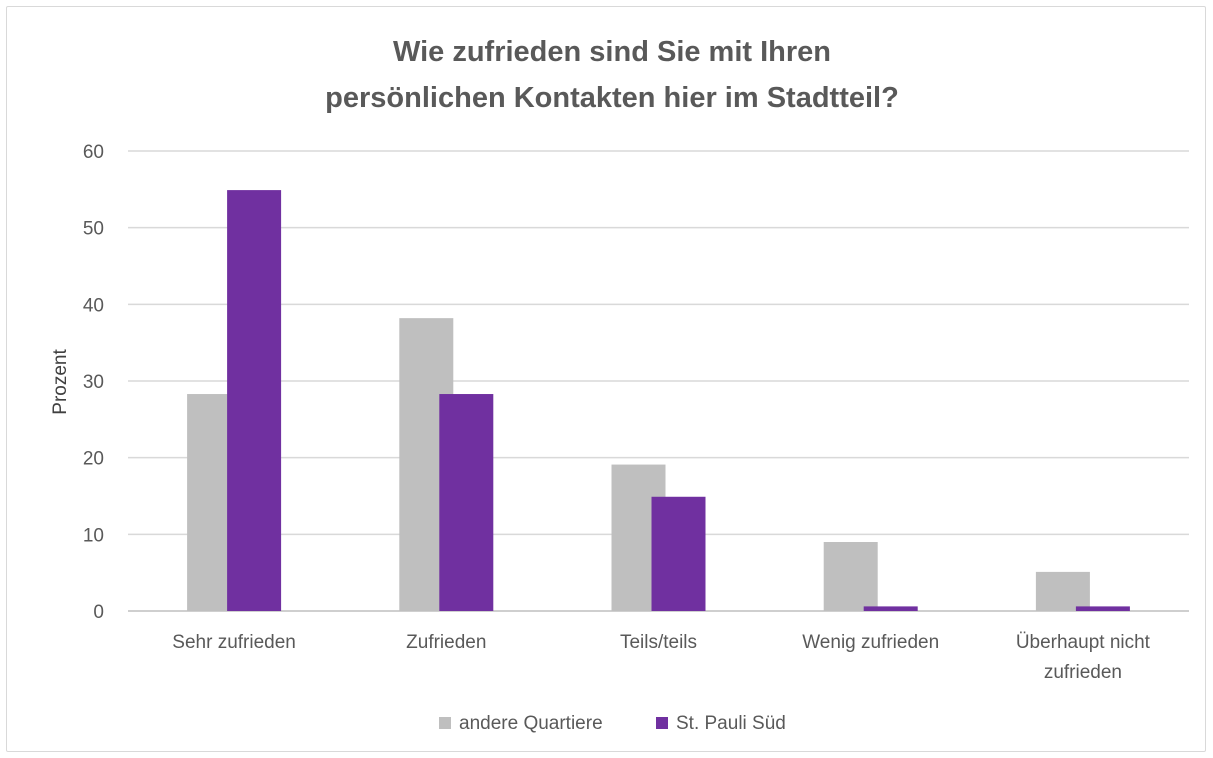  I want to click on x-category-label: Zufrieden, so click(446, 642).